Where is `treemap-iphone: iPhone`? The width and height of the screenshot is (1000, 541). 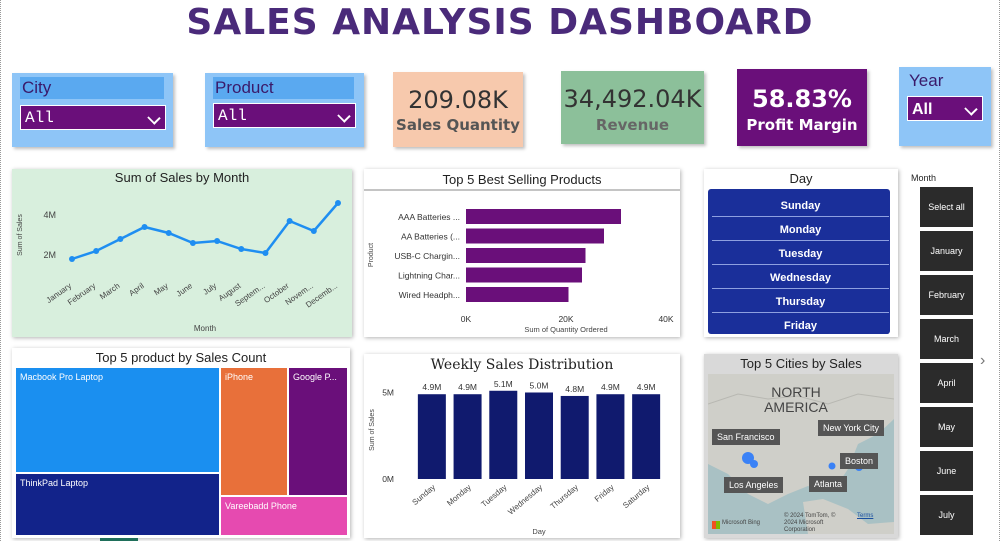 treemap-iphone: iPhone is located at coordinates (254, 431).